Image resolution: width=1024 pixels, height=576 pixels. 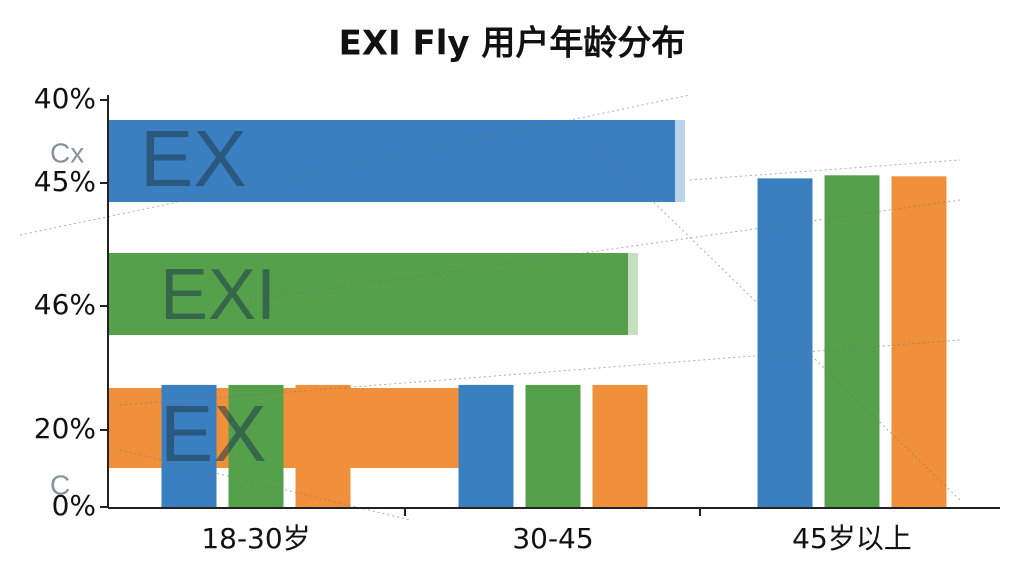 I want to click on y-axis-label: 20%, so click(x=65, y=428).